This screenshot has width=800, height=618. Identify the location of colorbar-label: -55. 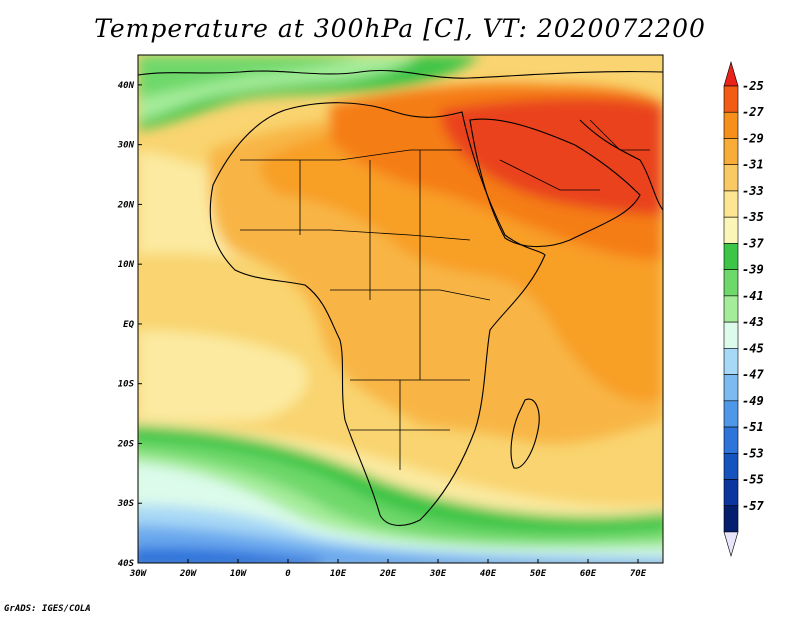
(753, 480).